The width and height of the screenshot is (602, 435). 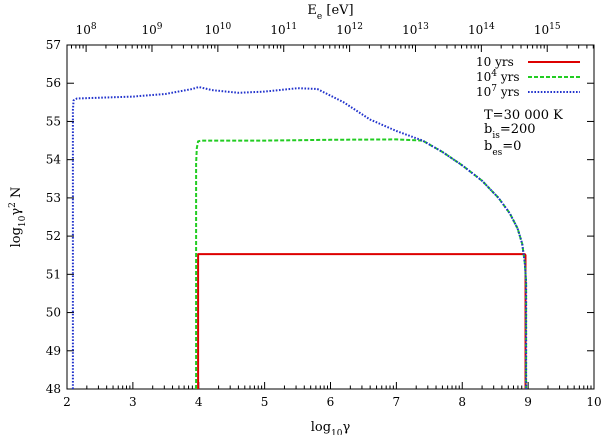 I want to click on y-tick-label: 57, so click(x=53, y=45).